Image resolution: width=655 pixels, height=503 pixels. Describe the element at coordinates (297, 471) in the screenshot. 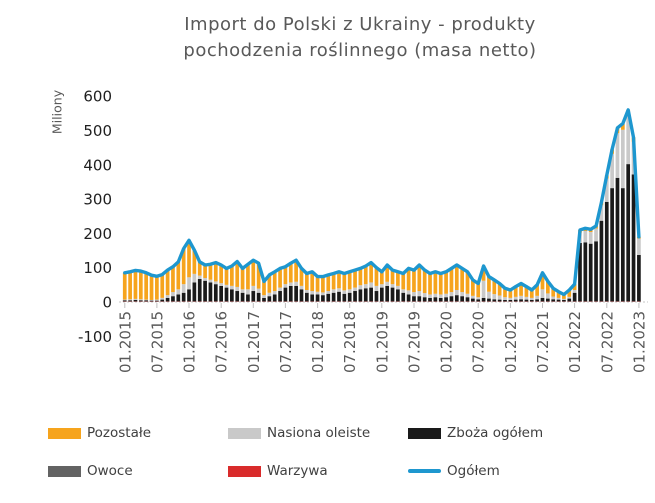

I see `legend-label-warzywa: Warzywa` at that location.